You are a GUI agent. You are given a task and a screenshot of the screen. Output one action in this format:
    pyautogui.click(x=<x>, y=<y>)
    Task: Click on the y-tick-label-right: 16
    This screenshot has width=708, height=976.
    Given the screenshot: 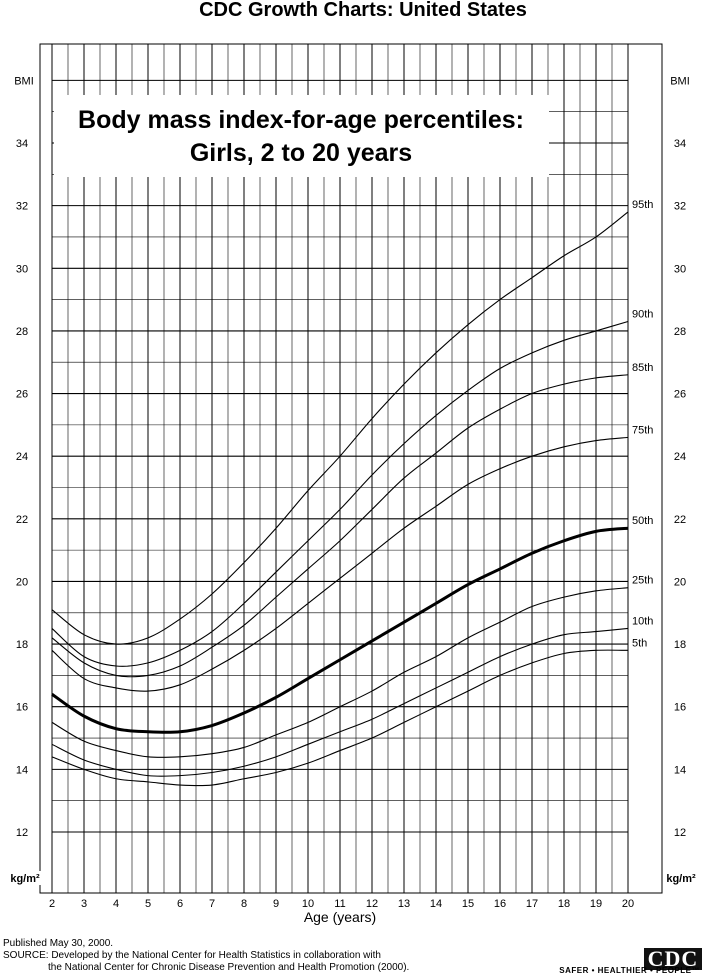 What is the action you would take?
    pyautogui.click(x=680, y=708)
    